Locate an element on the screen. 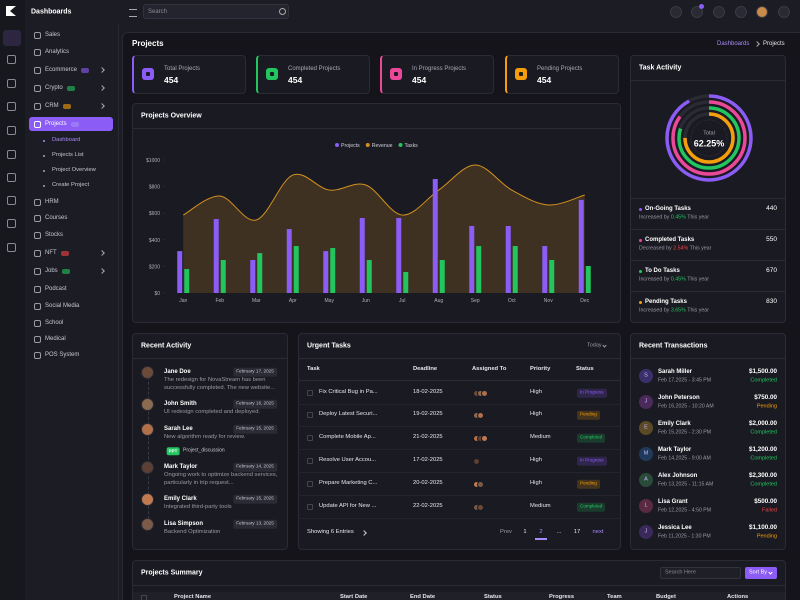 The image size is (800, 600). task-change: Increased by 0.45% This year is located at coordinates (674, 279).